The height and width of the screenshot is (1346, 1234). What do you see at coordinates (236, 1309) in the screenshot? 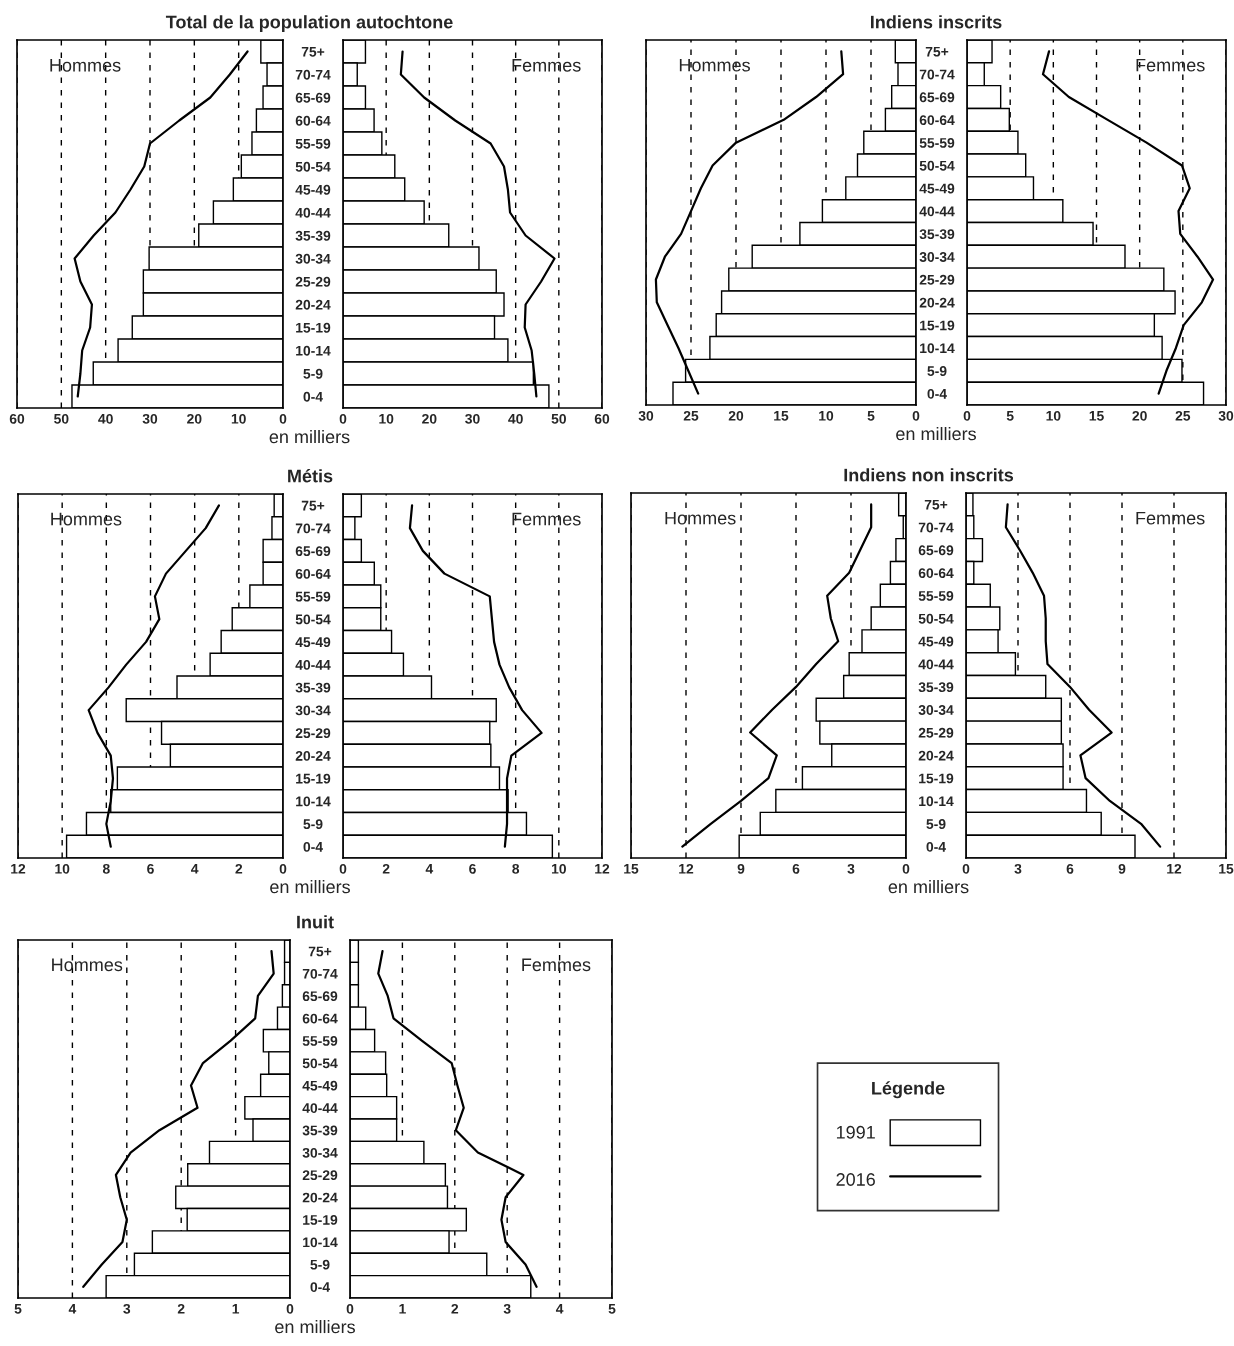
I see `x-tick-label: 1` at bounding box center [236, 1309].